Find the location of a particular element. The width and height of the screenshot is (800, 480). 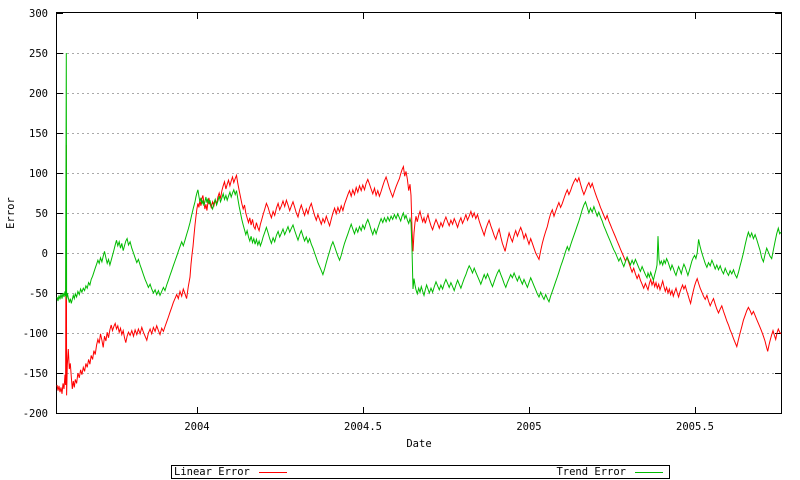

y-tick-label: 150 is located at coordinates (38, 134).